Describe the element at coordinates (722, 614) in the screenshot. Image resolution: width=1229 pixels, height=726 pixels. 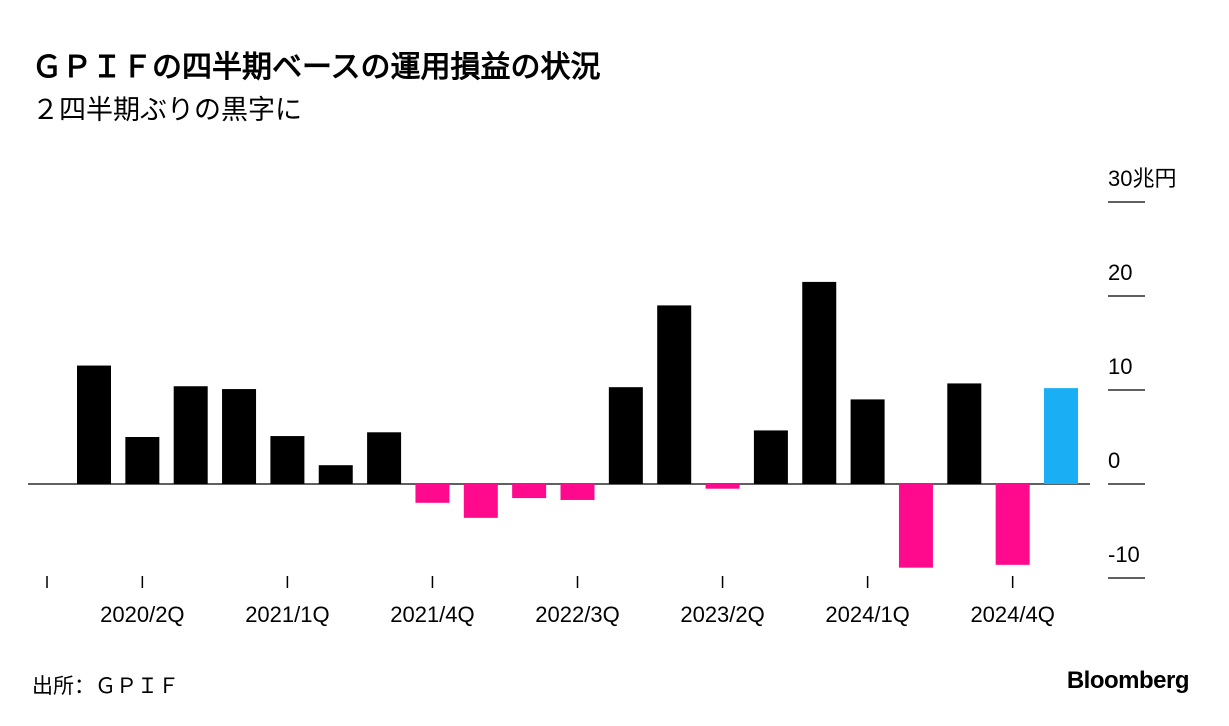
I see `x-tick-label: 2023/2Q` at that location.